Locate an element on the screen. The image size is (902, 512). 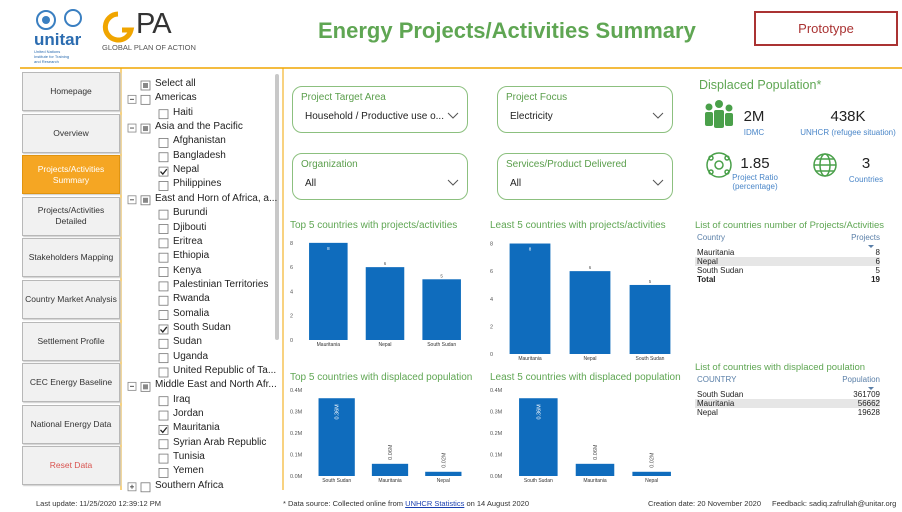
tree-item: Djibouti is located at coordinates (190, 227).